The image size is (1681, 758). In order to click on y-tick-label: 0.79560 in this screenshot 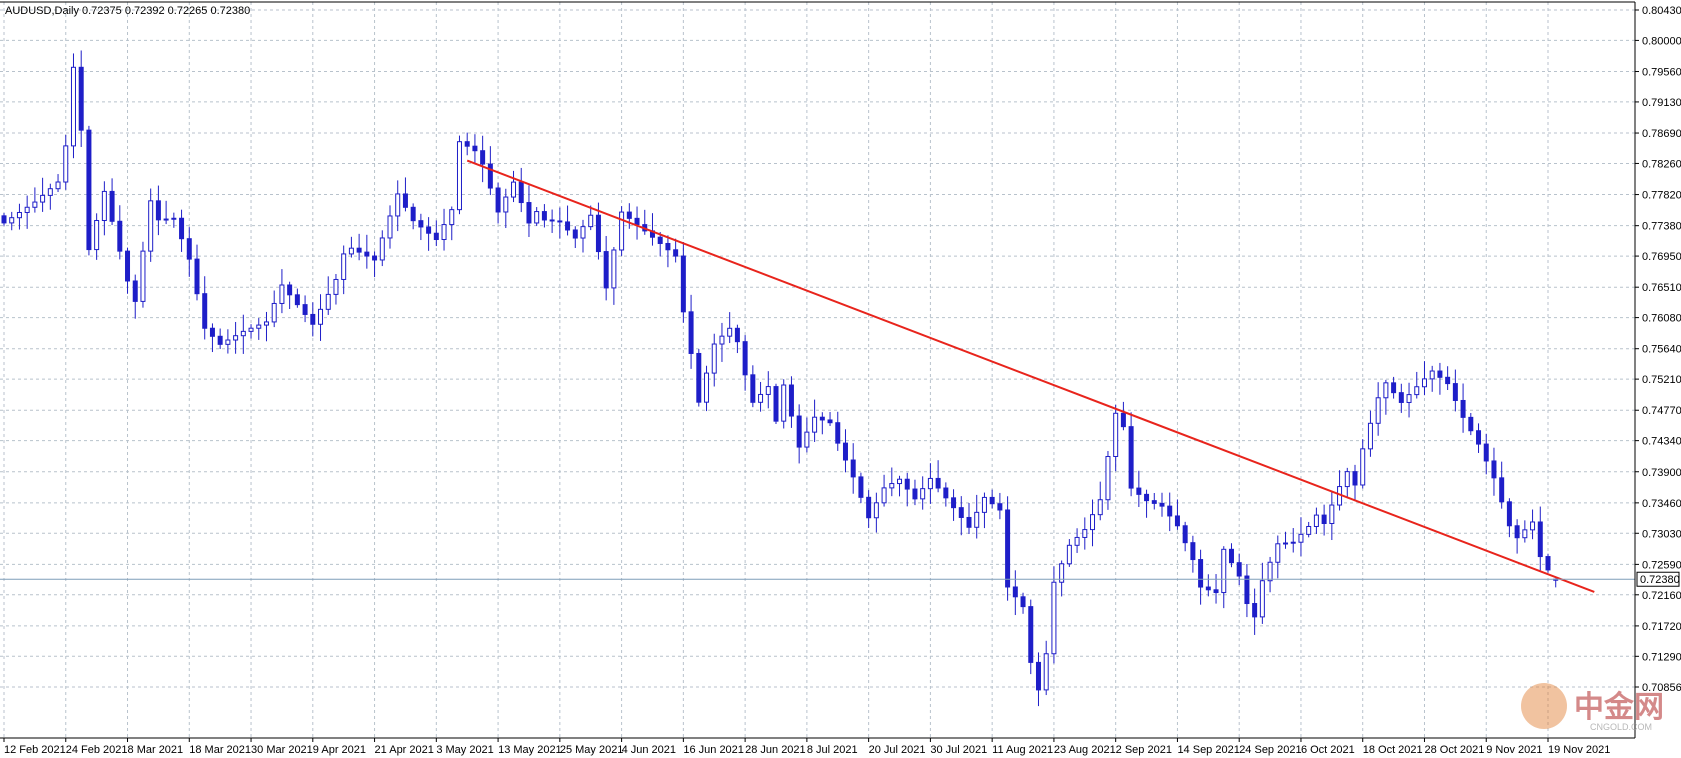, I will do `click(1661, 73)`.